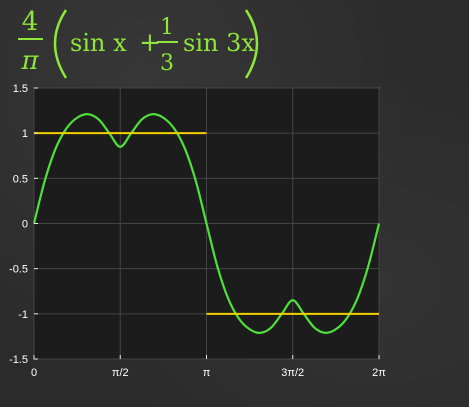  I want to click on x-tick-label-4: 2π, so click(379, 373).